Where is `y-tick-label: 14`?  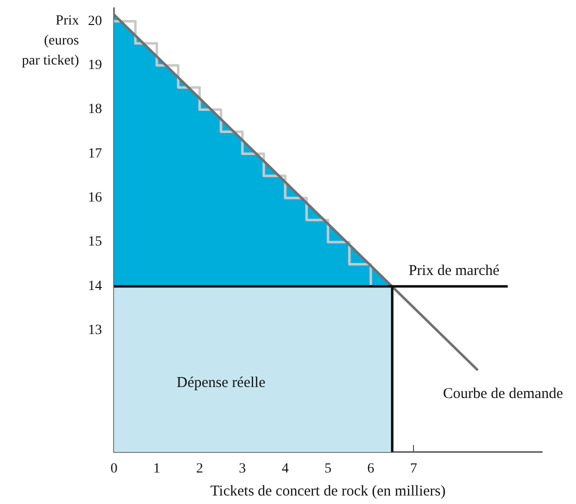 y-tick-label: 14 is located at coordinates (95, 286).